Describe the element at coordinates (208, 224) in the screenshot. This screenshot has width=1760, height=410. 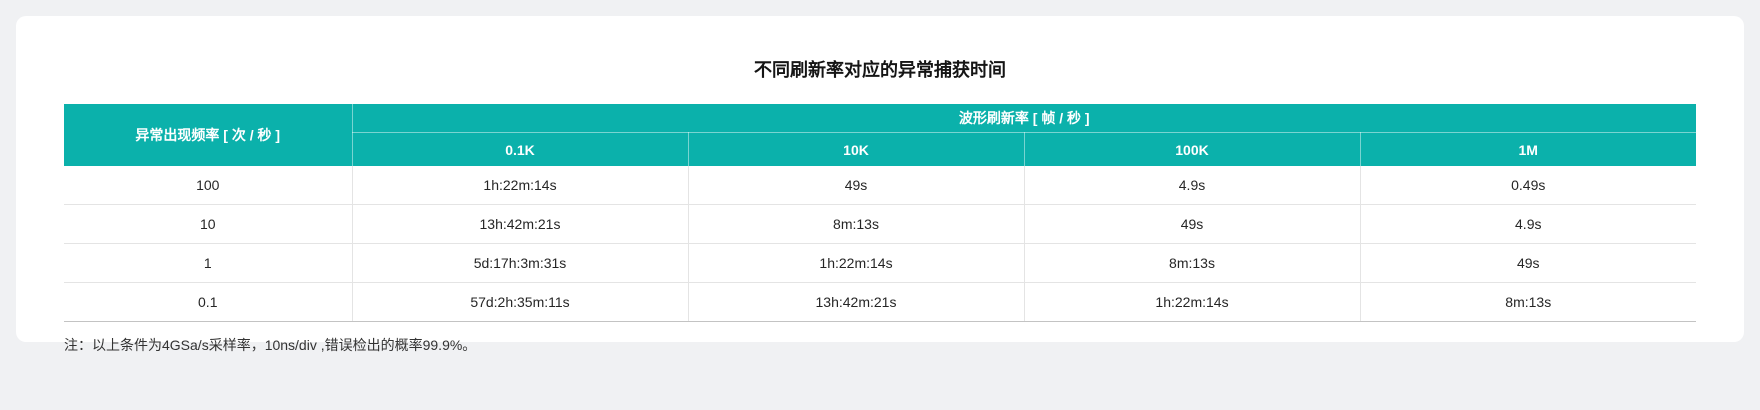
I see `frequency-cell: 10` at that location.